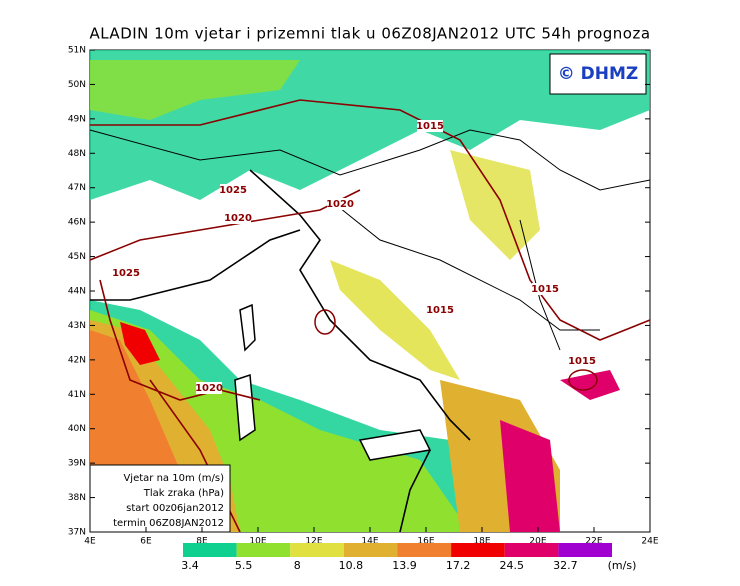  Describe the element at coordinates (333, 382) in the screenshot. I see `island` at that location.